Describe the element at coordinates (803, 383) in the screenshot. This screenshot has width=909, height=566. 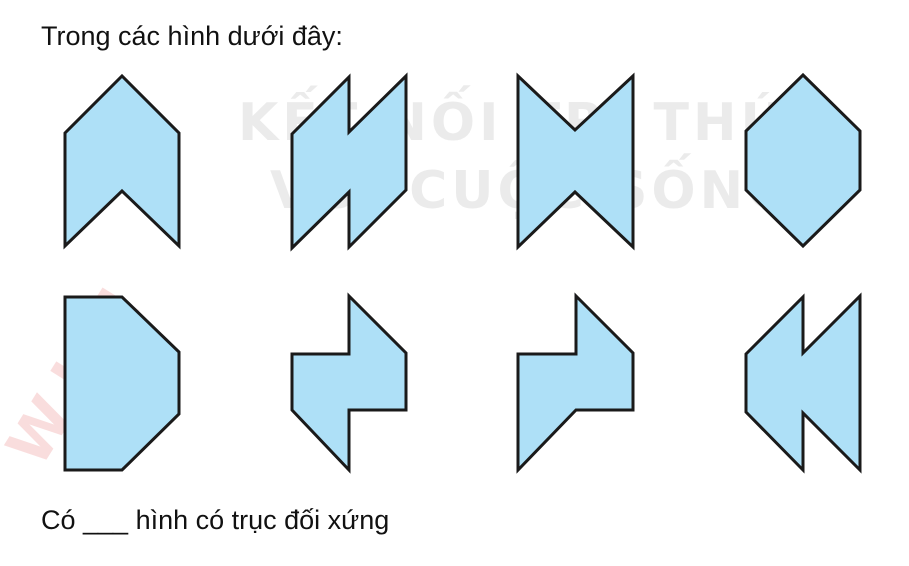
I see `shape-double-arrow-left` at that location.